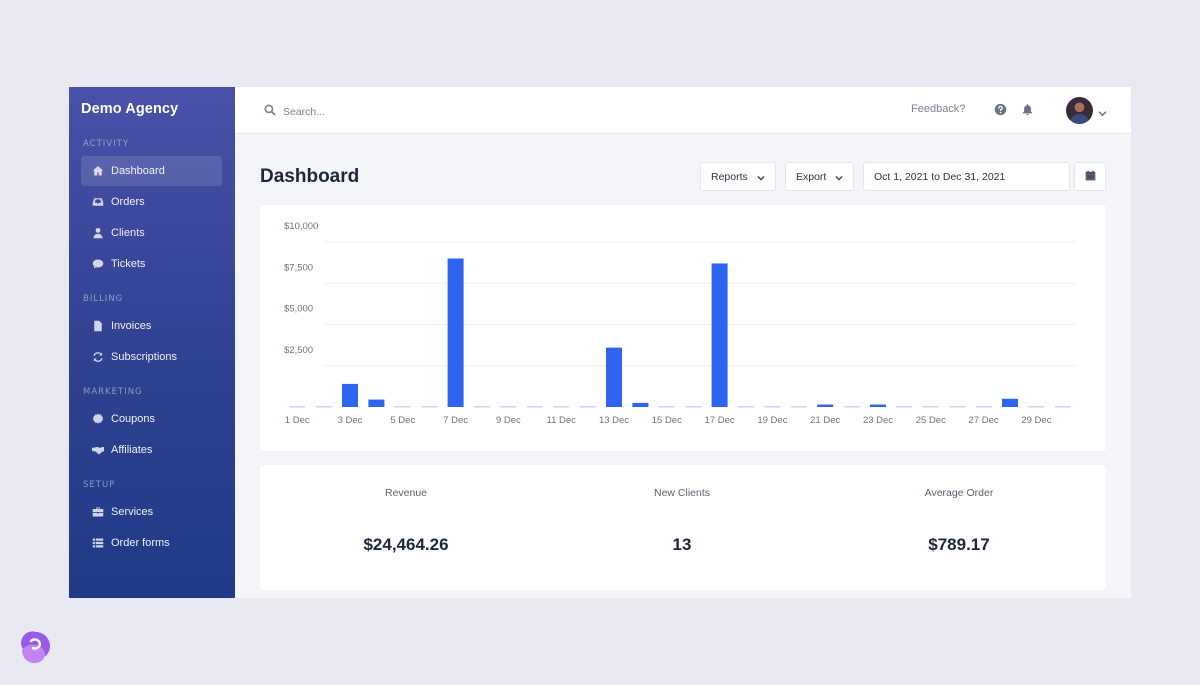 The width and height of the screenshot is (1200, 685). What do you see at coordinates (98, 264) in the screenshot?
I see `comment-icon` at bounding box center [98, 264].